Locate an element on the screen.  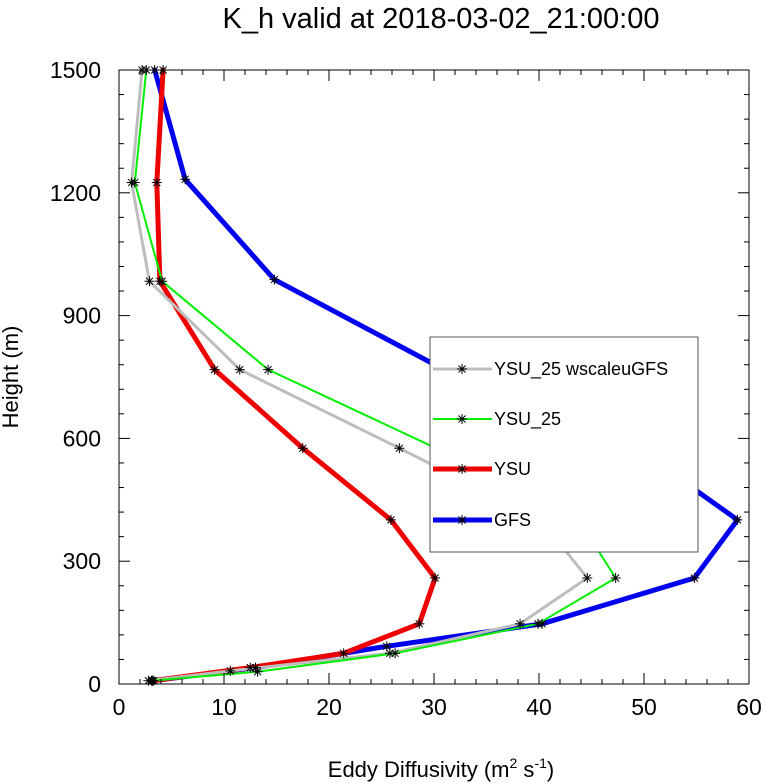
chart-title: K_h valid at 2018-03-02_21:00:00 is located at coordinates (441, 19).